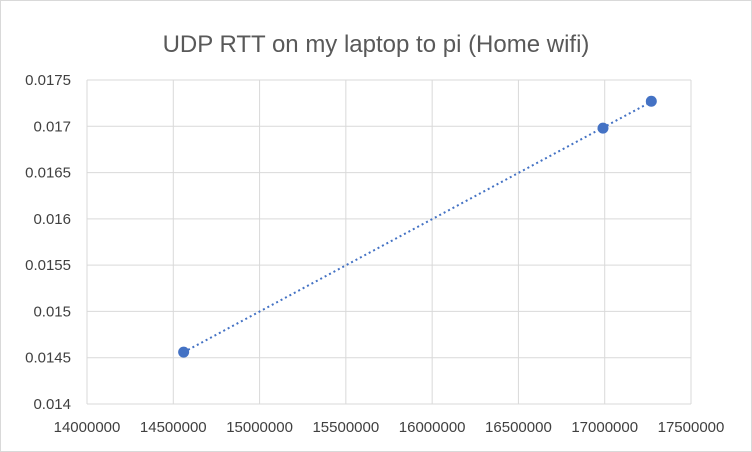  What do you see at coordinates (432, 427) in the screenshot?
I see `x-tick-label: 16000000` at bounding box center [432, 427].